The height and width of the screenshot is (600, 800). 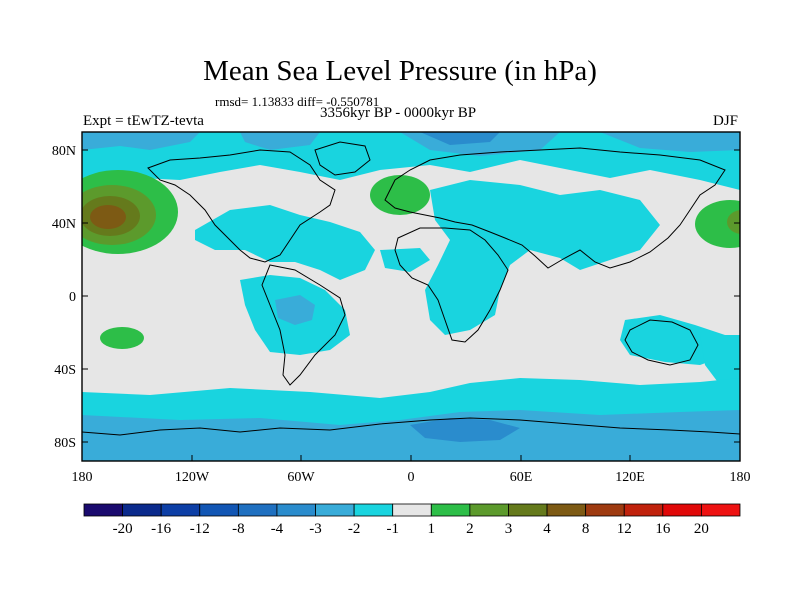 I want to click on colorbar-label-1: -16, so click(x=161, y=529).